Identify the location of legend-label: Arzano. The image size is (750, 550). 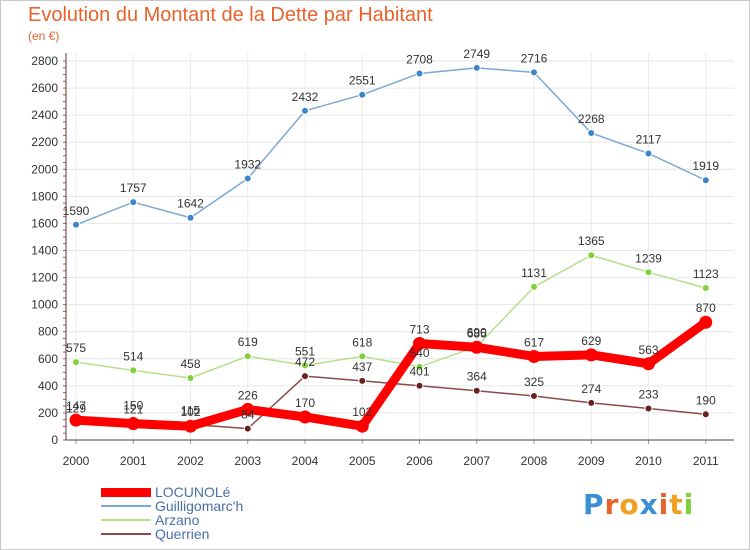
(177, 520).